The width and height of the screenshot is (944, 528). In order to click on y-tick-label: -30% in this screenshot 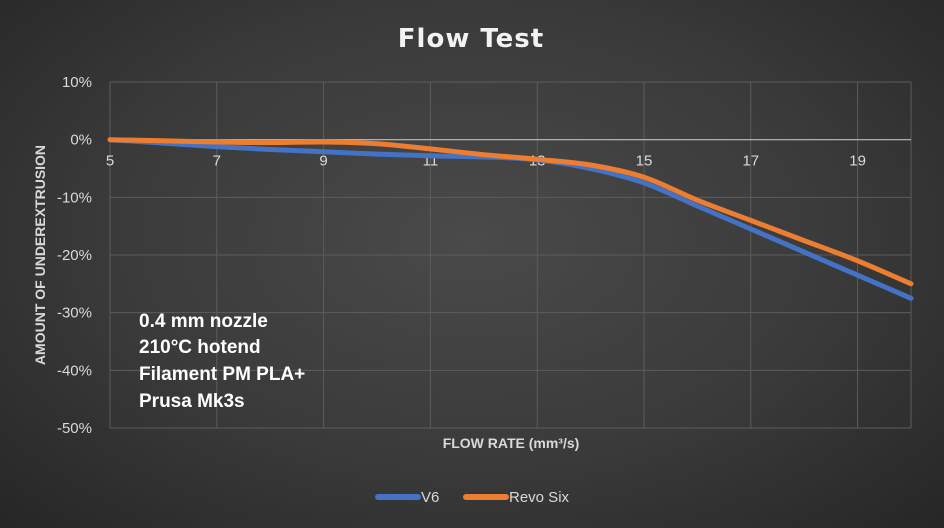, I will do `click(74, 313)`.